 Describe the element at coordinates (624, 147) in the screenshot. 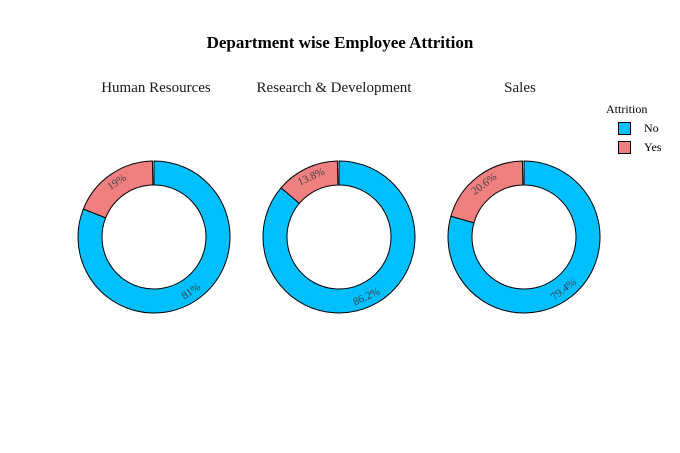

I see `legend-swatch-yes-icon` at that location.